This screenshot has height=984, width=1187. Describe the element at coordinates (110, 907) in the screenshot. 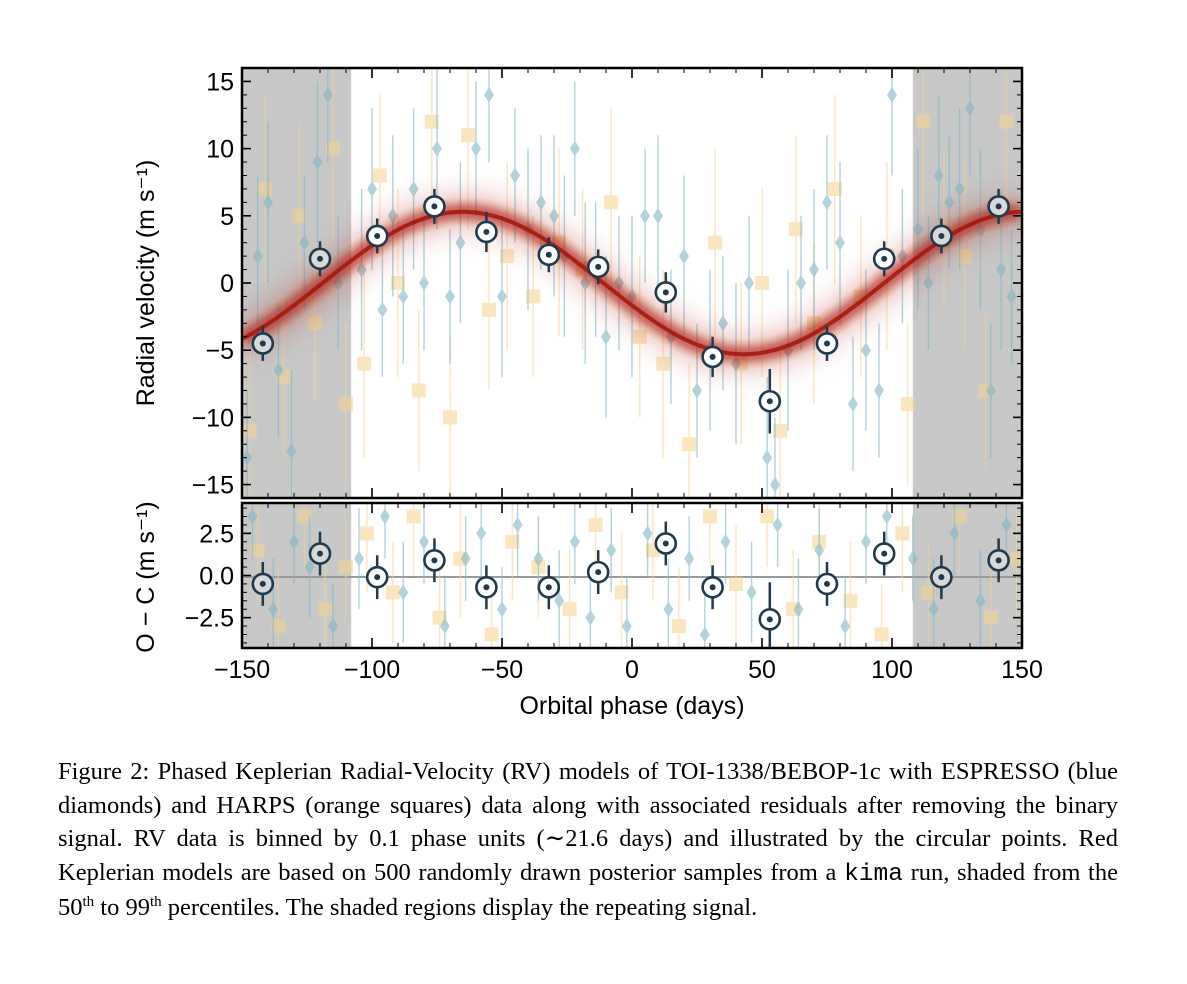

I see `caption-text-6: to` at that location.